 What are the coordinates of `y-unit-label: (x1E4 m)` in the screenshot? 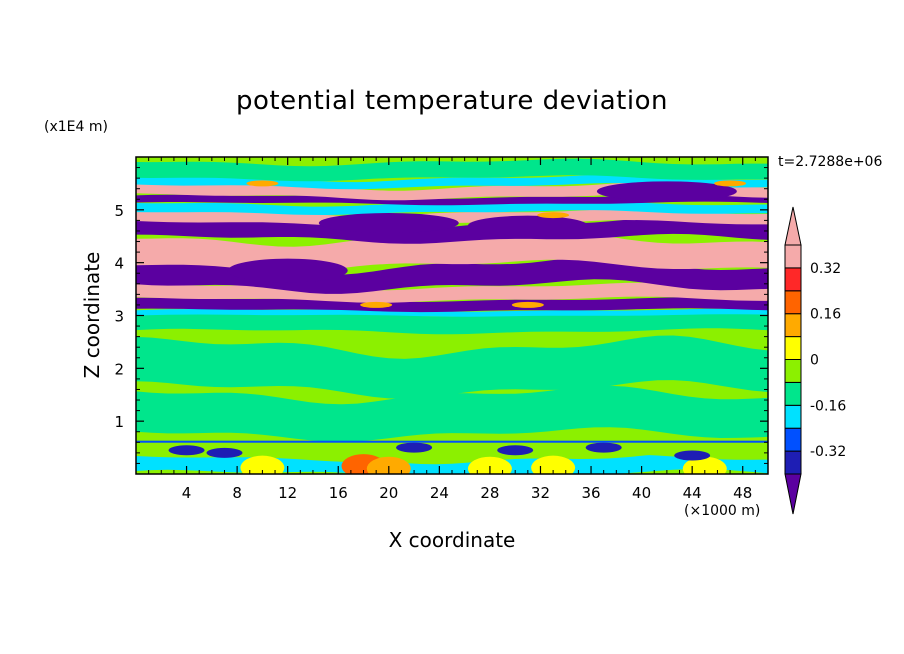 It's located at (76, 127).